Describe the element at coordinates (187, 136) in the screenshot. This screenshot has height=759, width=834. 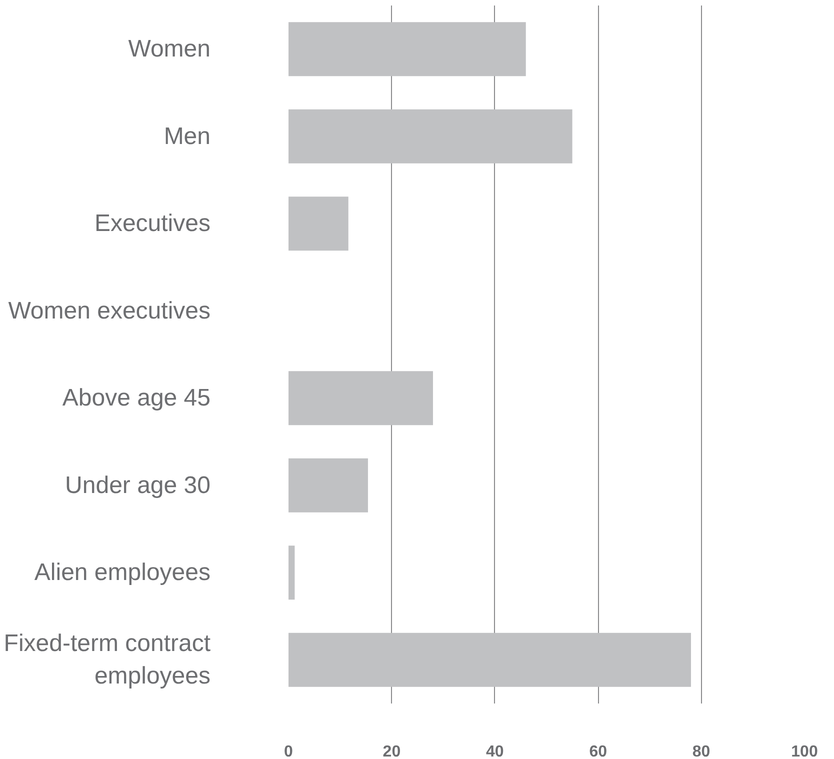
I see `y-tick-label: Men` at that location.